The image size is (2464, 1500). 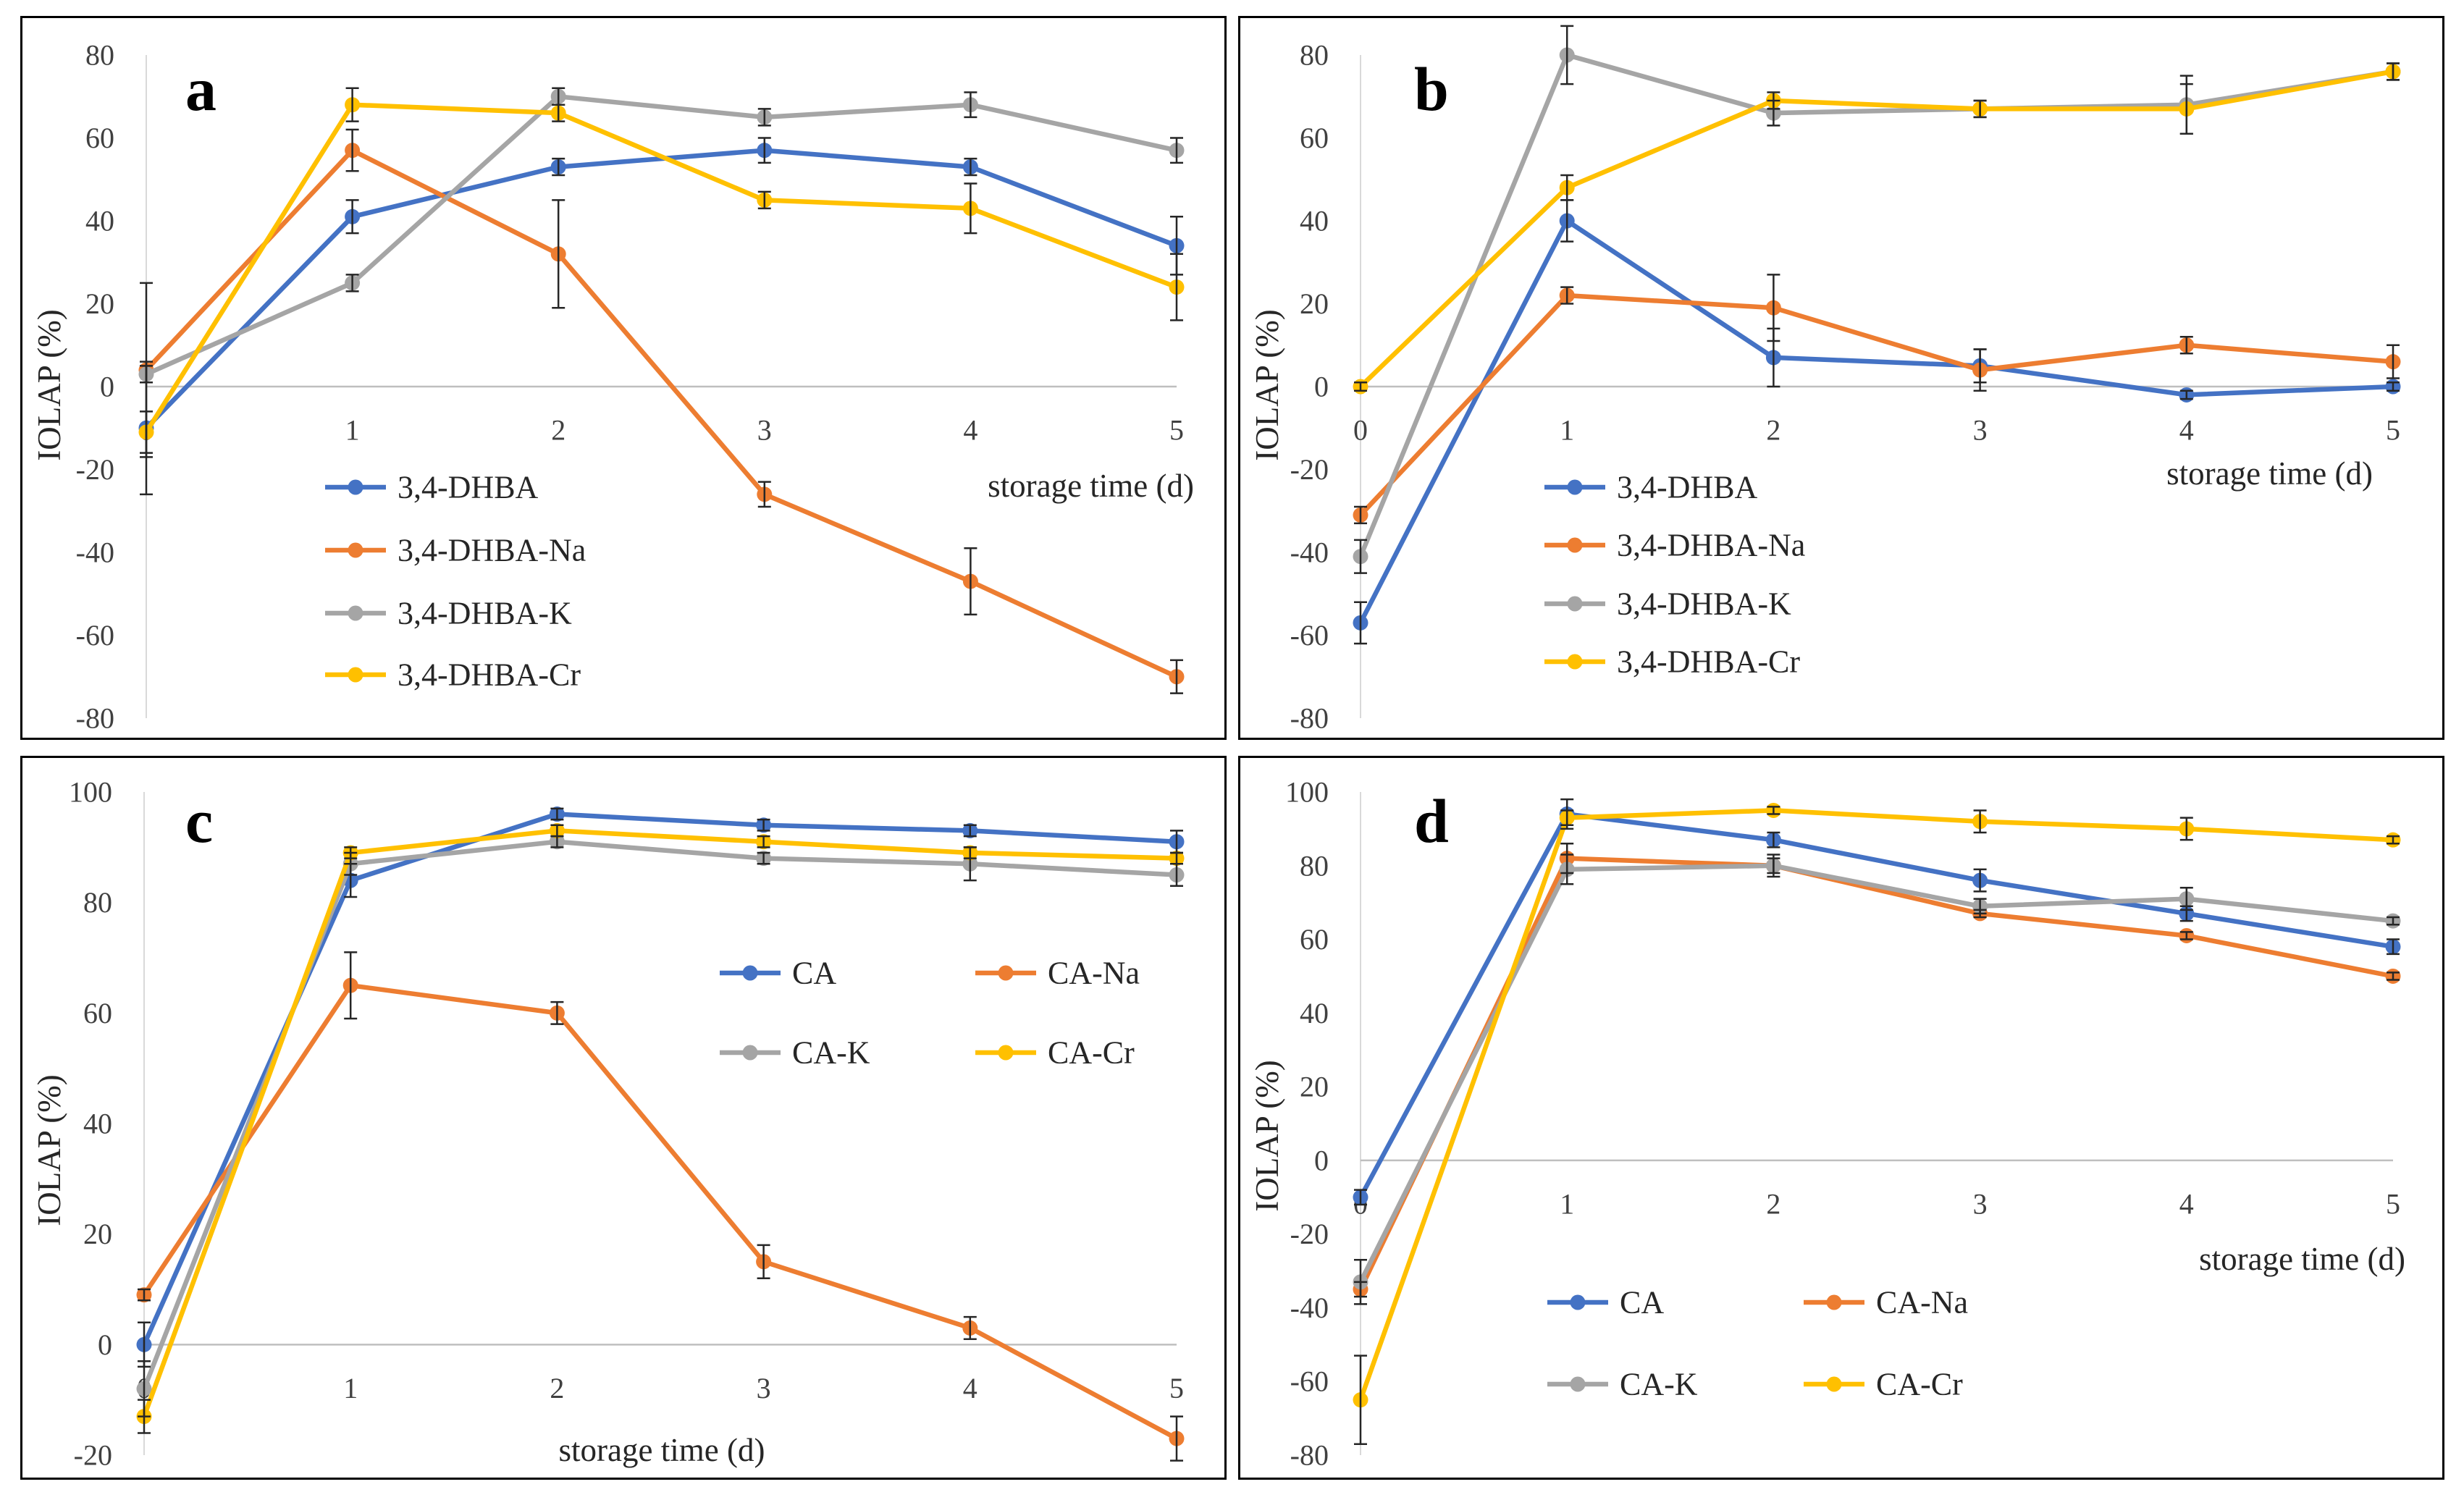 What do you see at coordinates (1774, 810) in the screenshot?
I see `error-bar-ca-cr-x2` at bounding box center [1774, 810].